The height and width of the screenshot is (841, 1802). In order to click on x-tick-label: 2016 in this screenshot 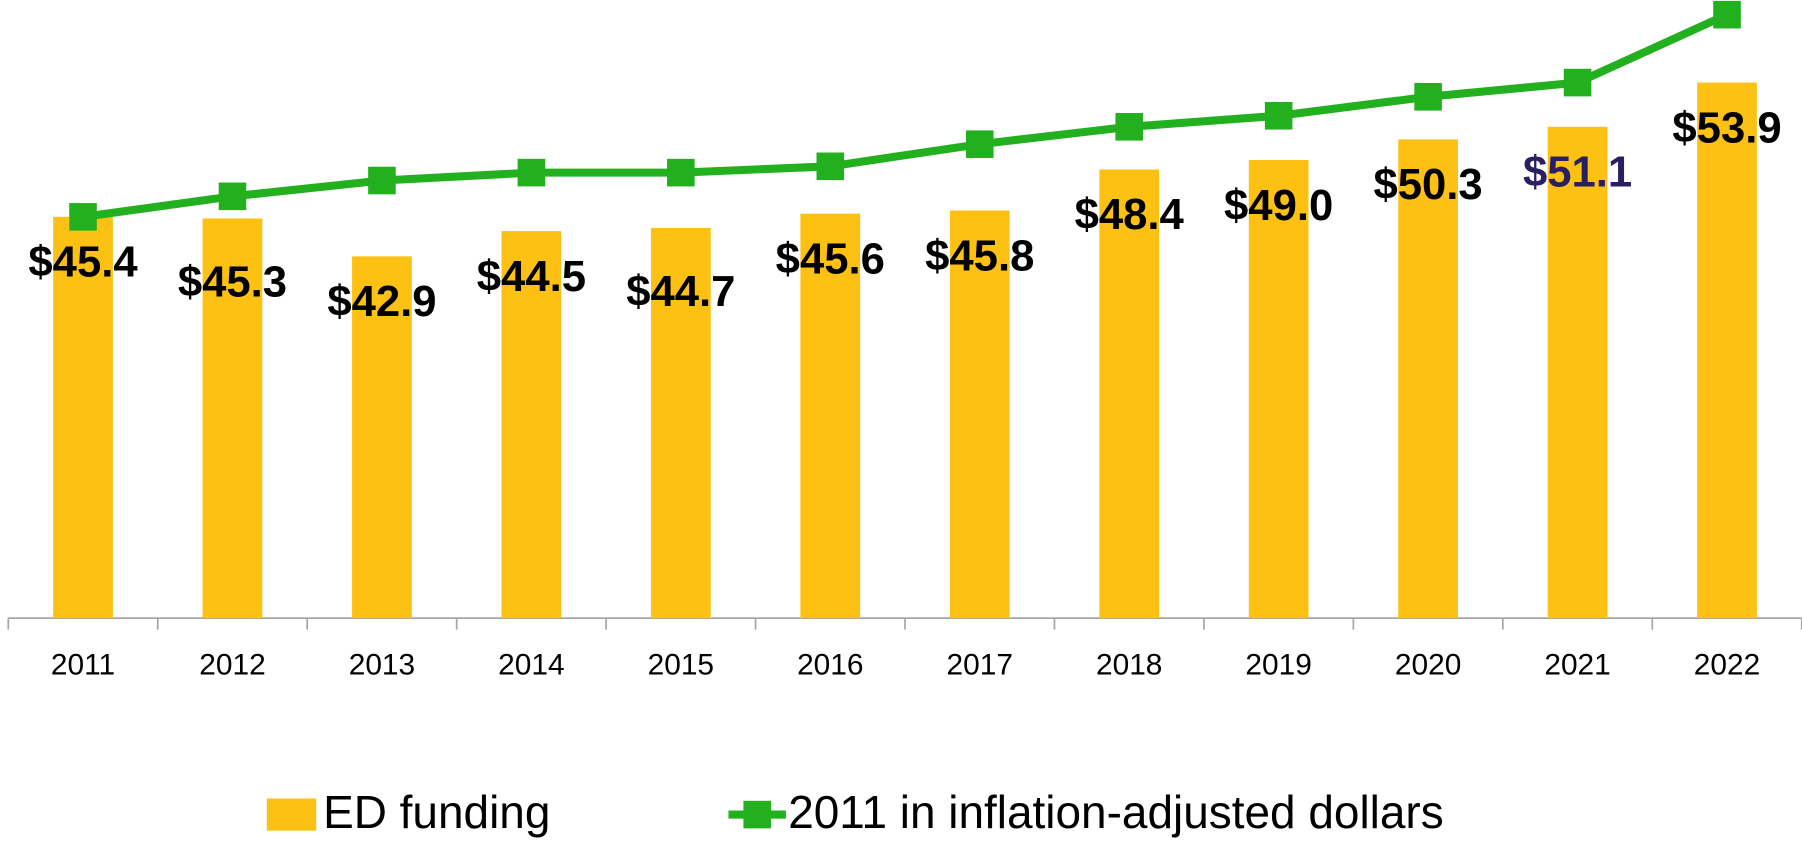, I will do `click(830, 664)`.